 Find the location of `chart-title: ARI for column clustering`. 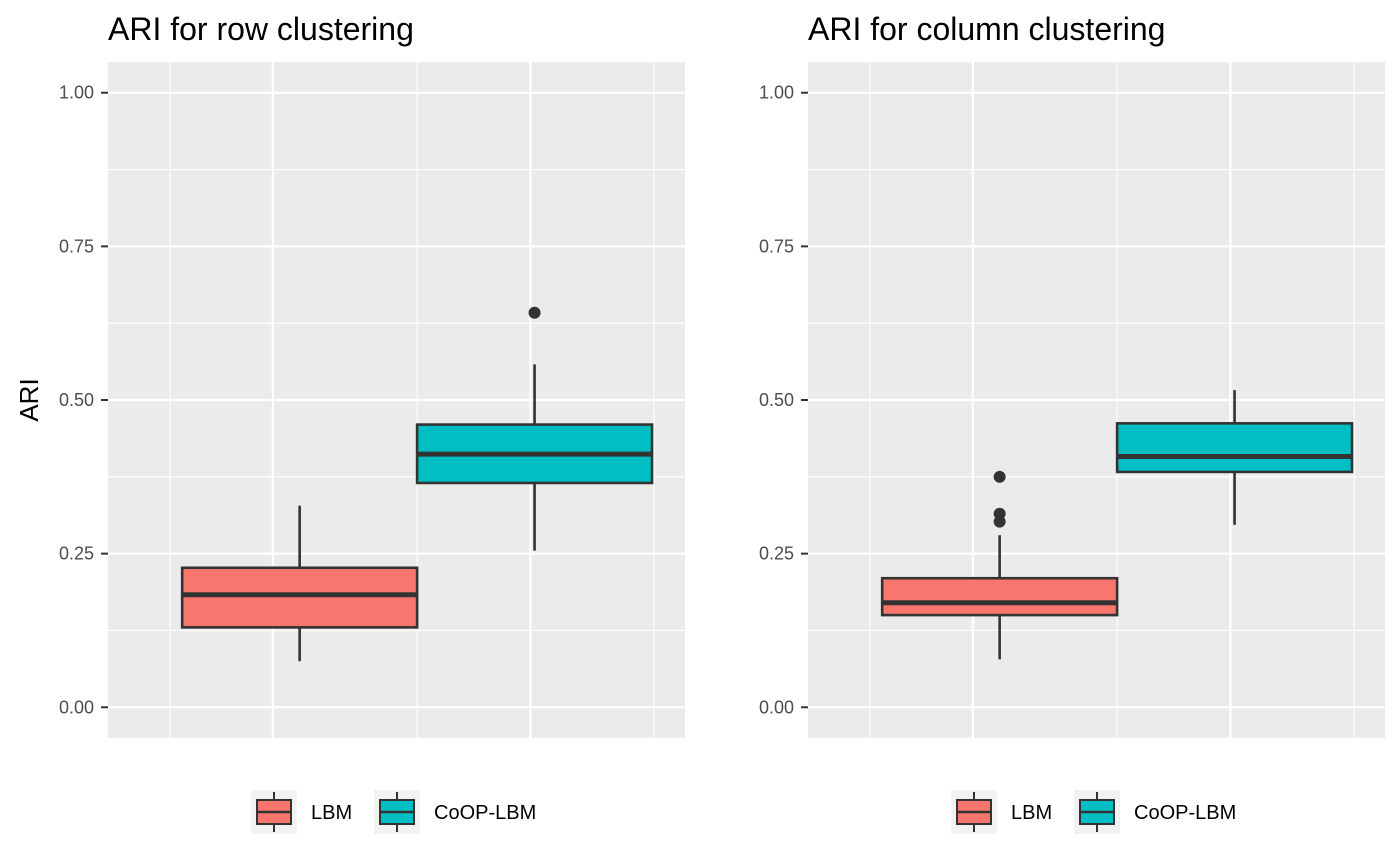

chart-title: ARI for column clustering is located at coordinates (986, 29).